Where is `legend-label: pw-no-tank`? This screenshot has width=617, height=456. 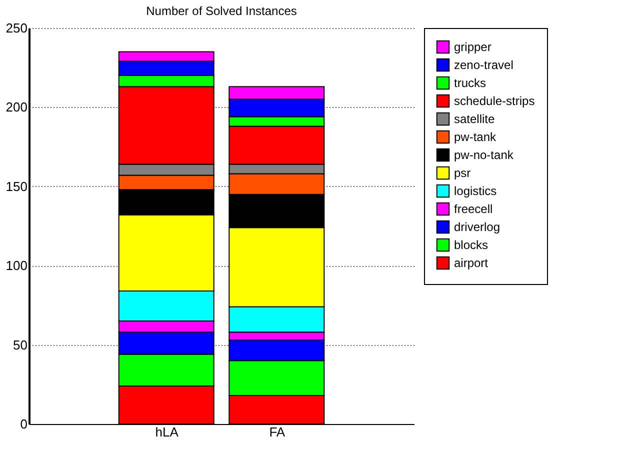 legend-label: pw-no-tank is located at coordinates (484, 155).